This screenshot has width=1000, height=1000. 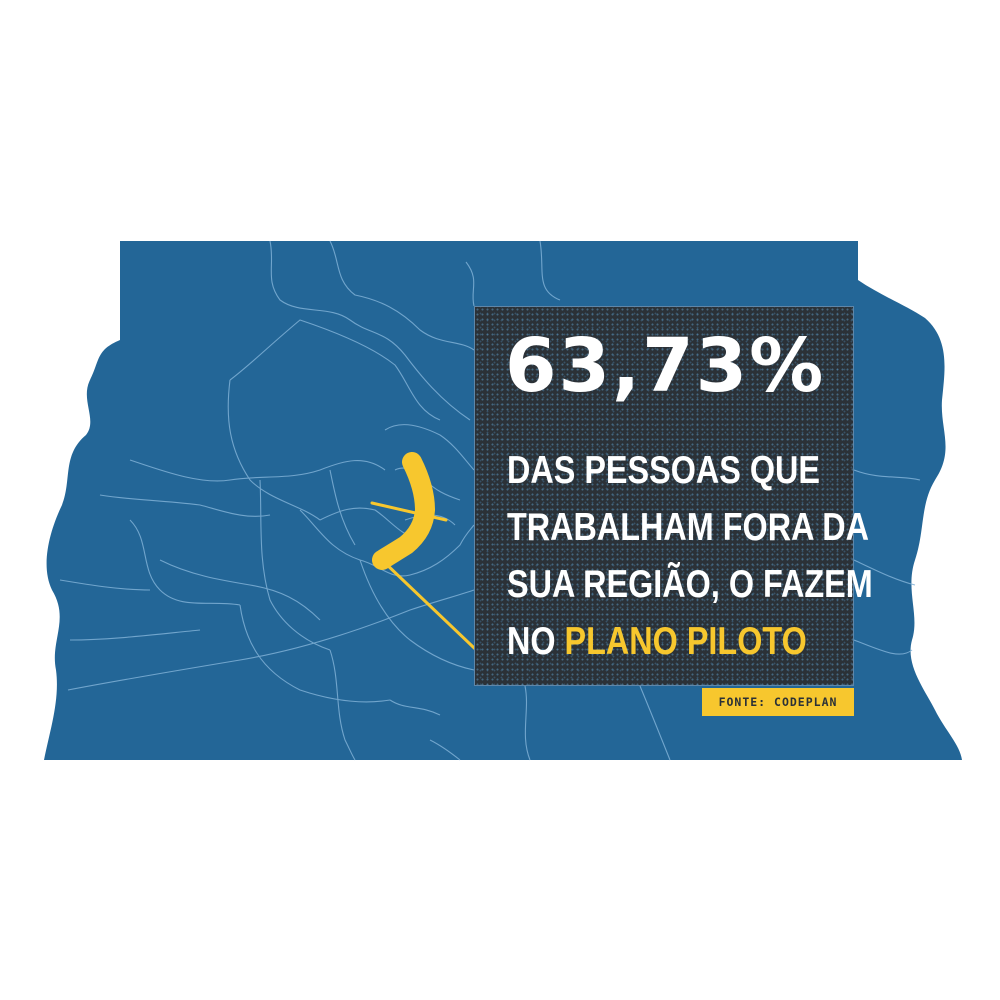 I want to click on description-line-4: NO PLANO PILOTO, so click(x=657, y=641).